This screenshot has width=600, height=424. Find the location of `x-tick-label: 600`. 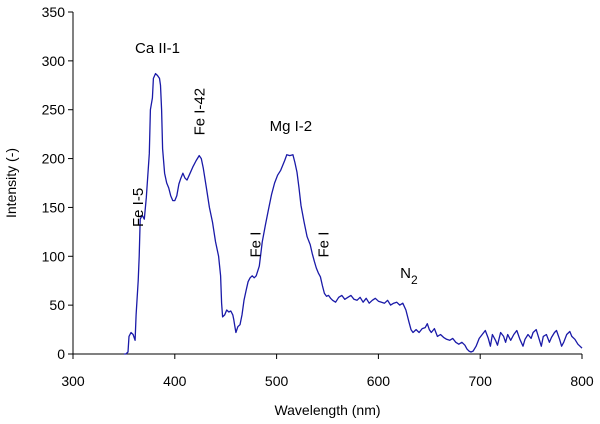

x-tick-label: 600 is located at coordinates (379, 381).